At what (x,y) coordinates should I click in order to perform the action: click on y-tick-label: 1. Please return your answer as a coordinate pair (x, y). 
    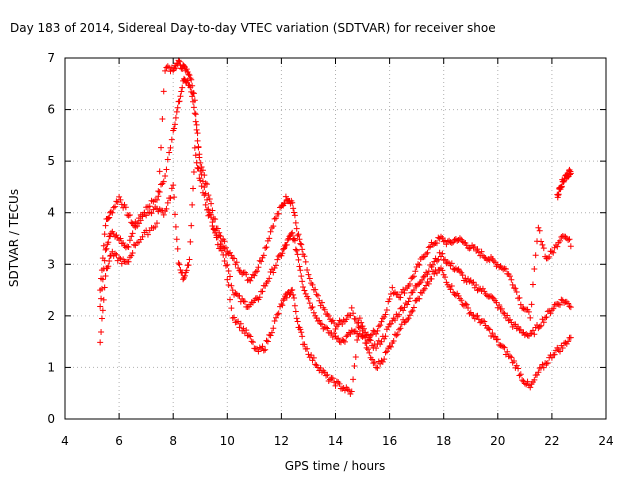
    Looking at the image, I should click on (51, 367).